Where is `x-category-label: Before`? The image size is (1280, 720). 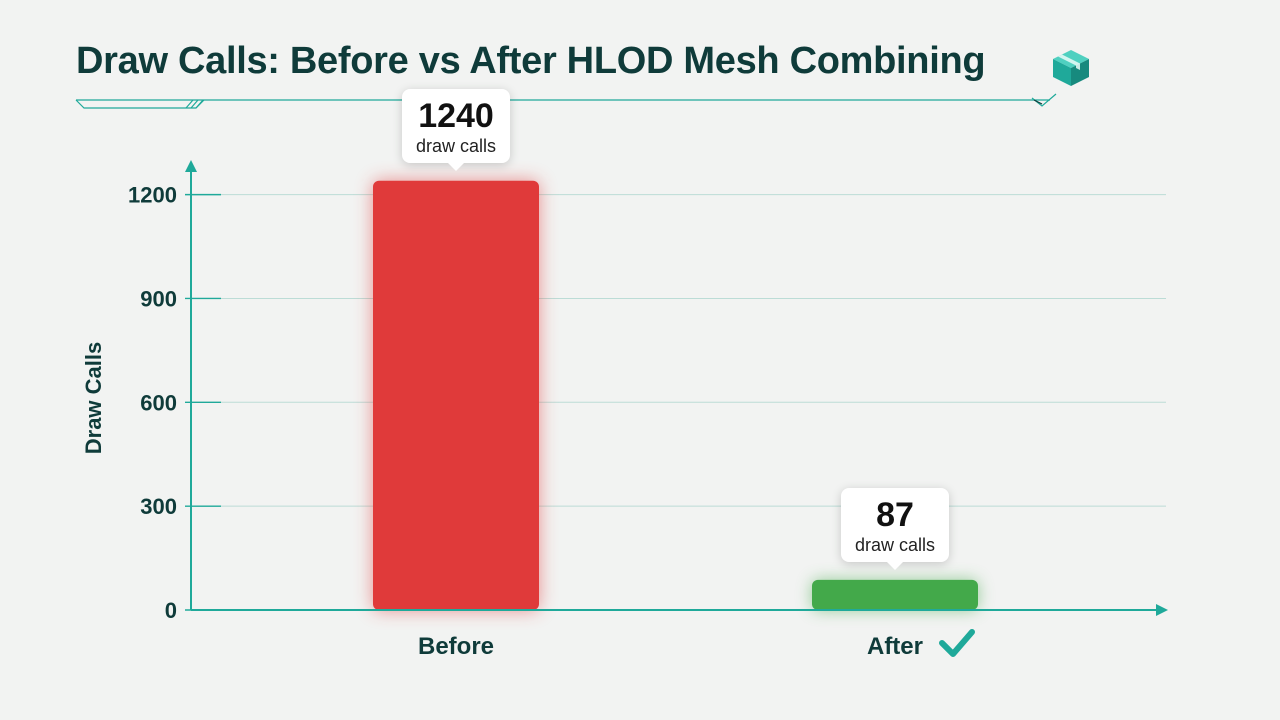 x-category-label: Before is located at coordinates (456, 646).